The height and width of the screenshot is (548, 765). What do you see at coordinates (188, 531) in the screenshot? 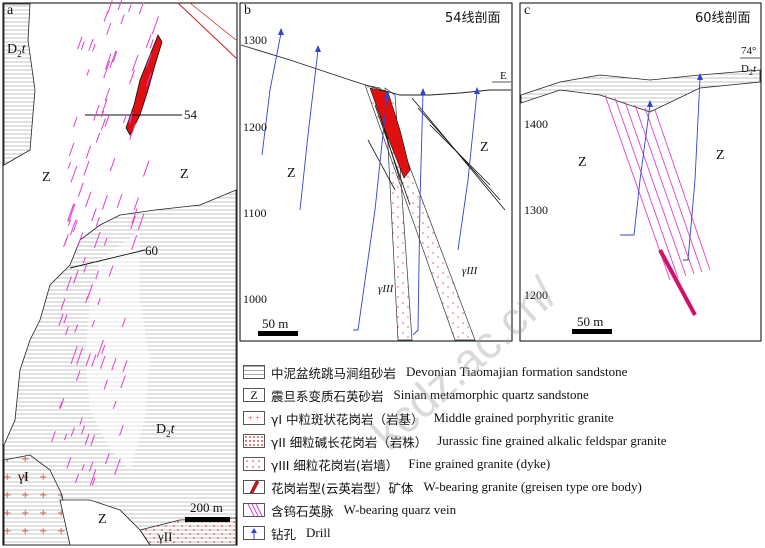
I see `gamma2-area` at bounding box center [188, 531].